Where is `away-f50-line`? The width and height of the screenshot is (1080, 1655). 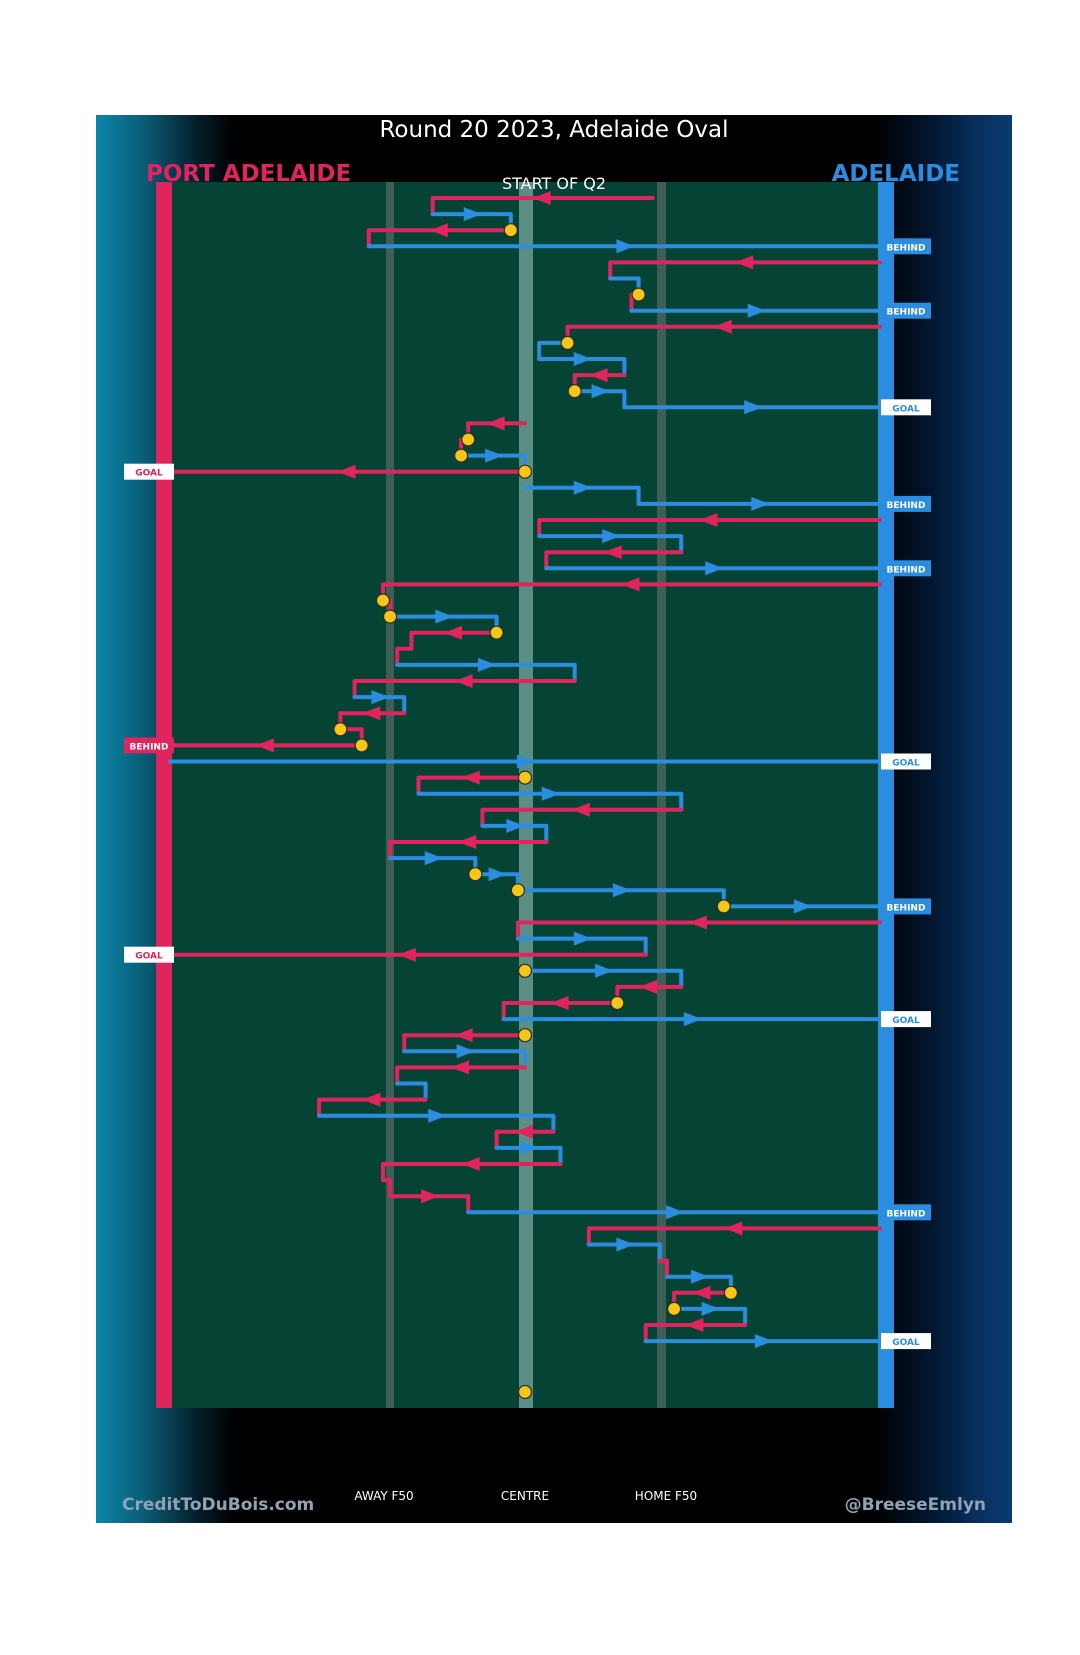
away-f50-line is located at coordinates (390, 795).